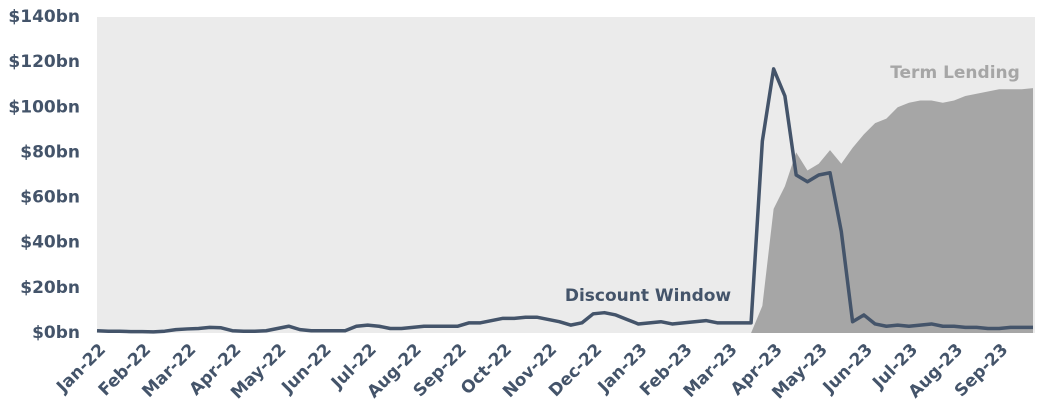  I want to click on y-tick-label: $20bn, so click(50, 288).